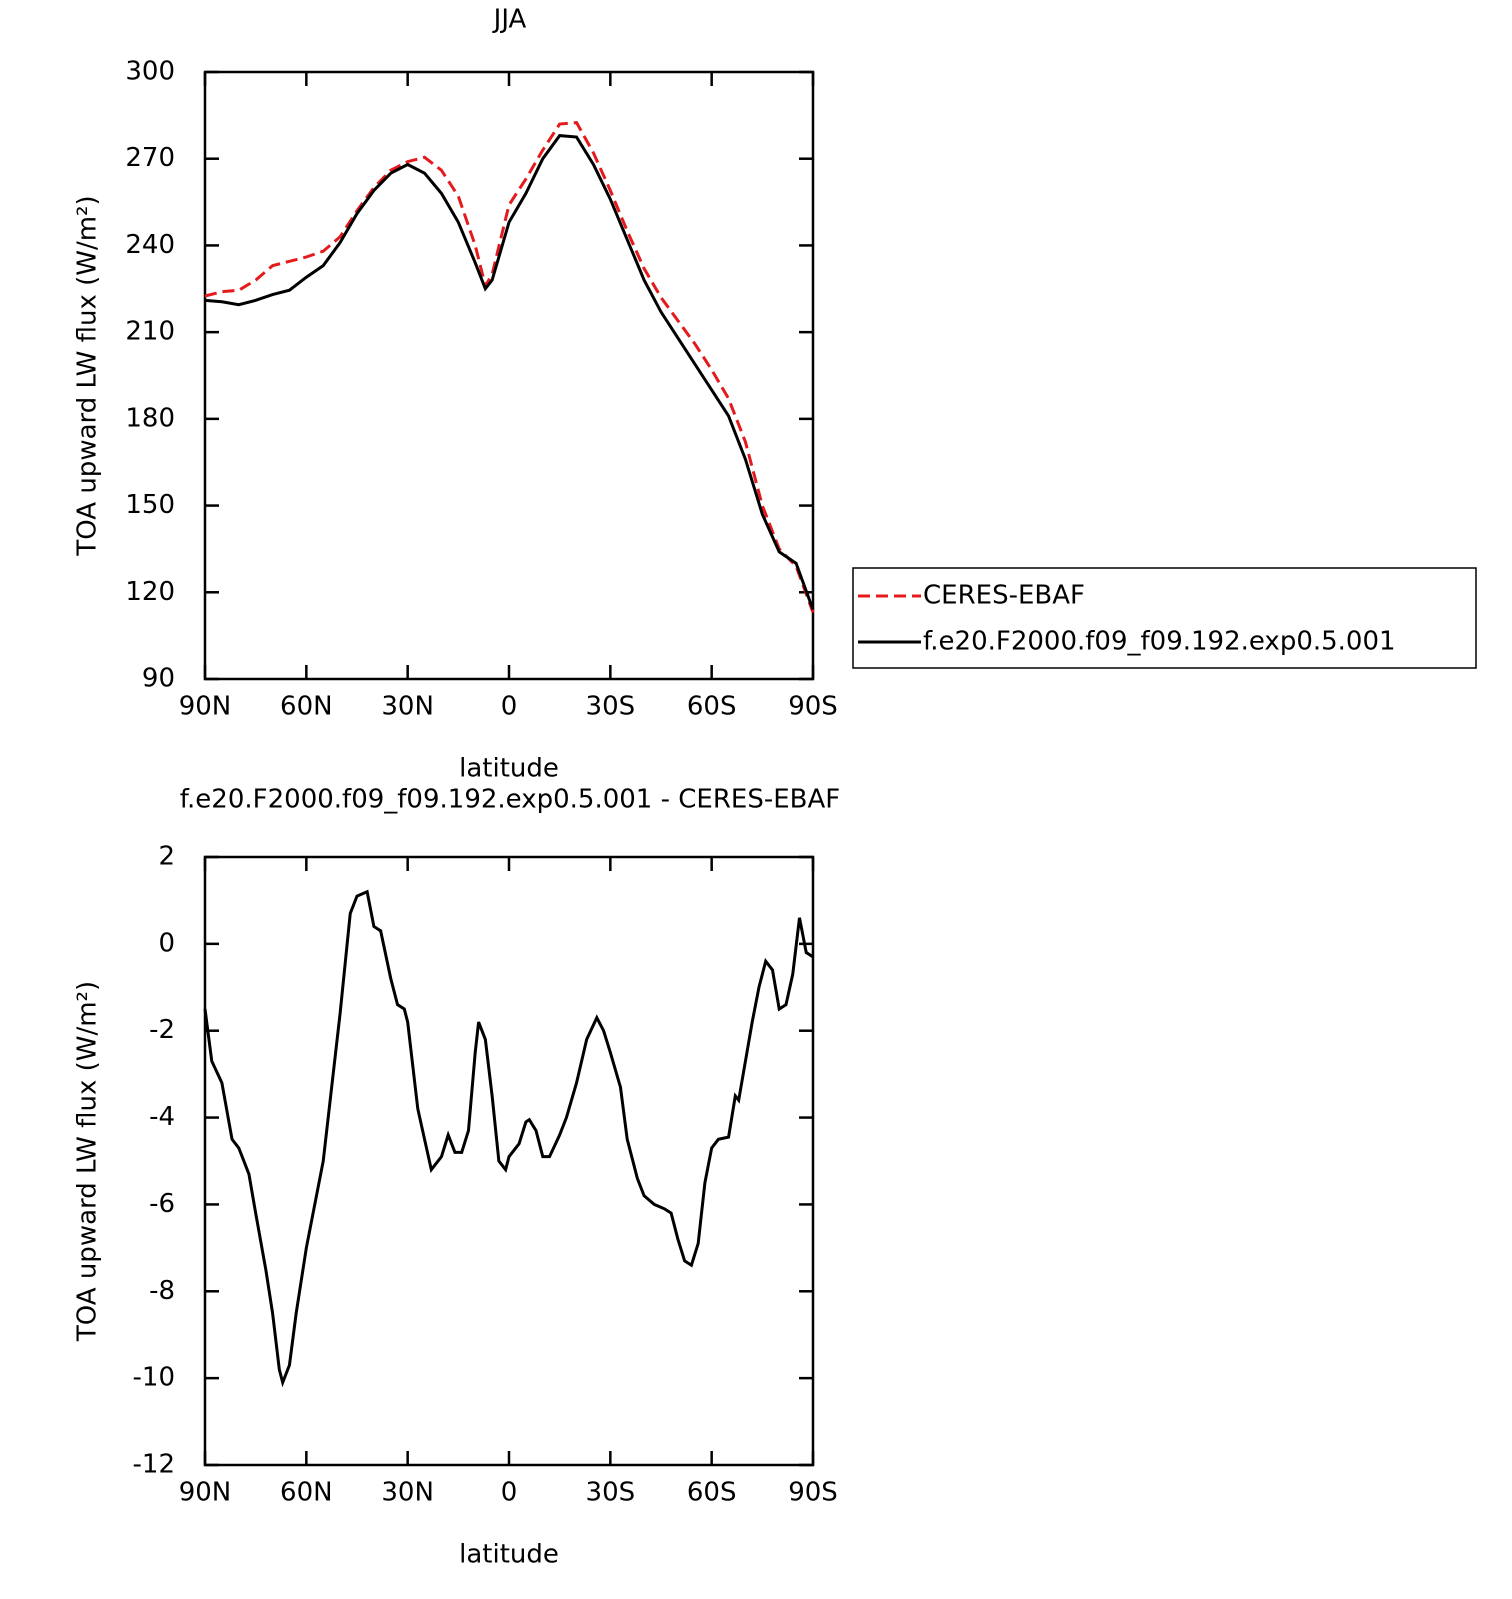 This screenshot has width=1512, height=1599. I want to click on chart-title: JJA, so click(509, 20).